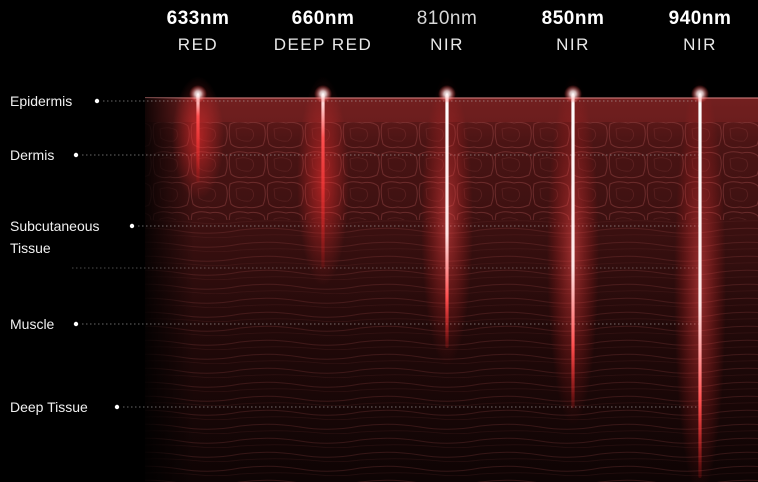 This screenshot has height=482, width=758. I want to click on beam-940nm, so click(700, 279).